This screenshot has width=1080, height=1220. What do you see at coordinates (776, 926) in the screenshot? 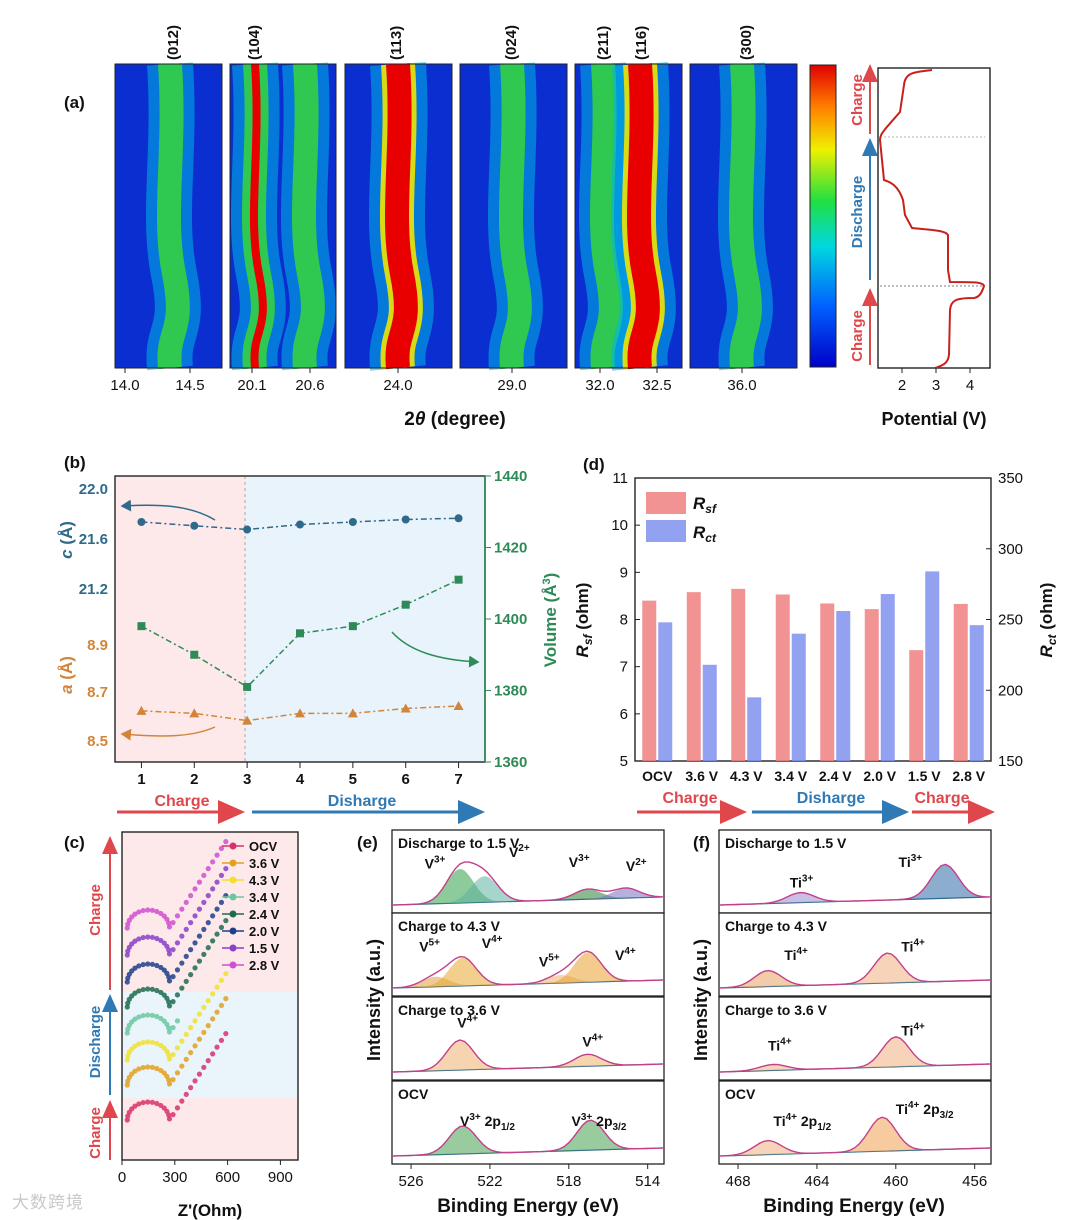
I see `xps-spectrum-title: Charge to 4.3 V` at bounding box center [776, 926].